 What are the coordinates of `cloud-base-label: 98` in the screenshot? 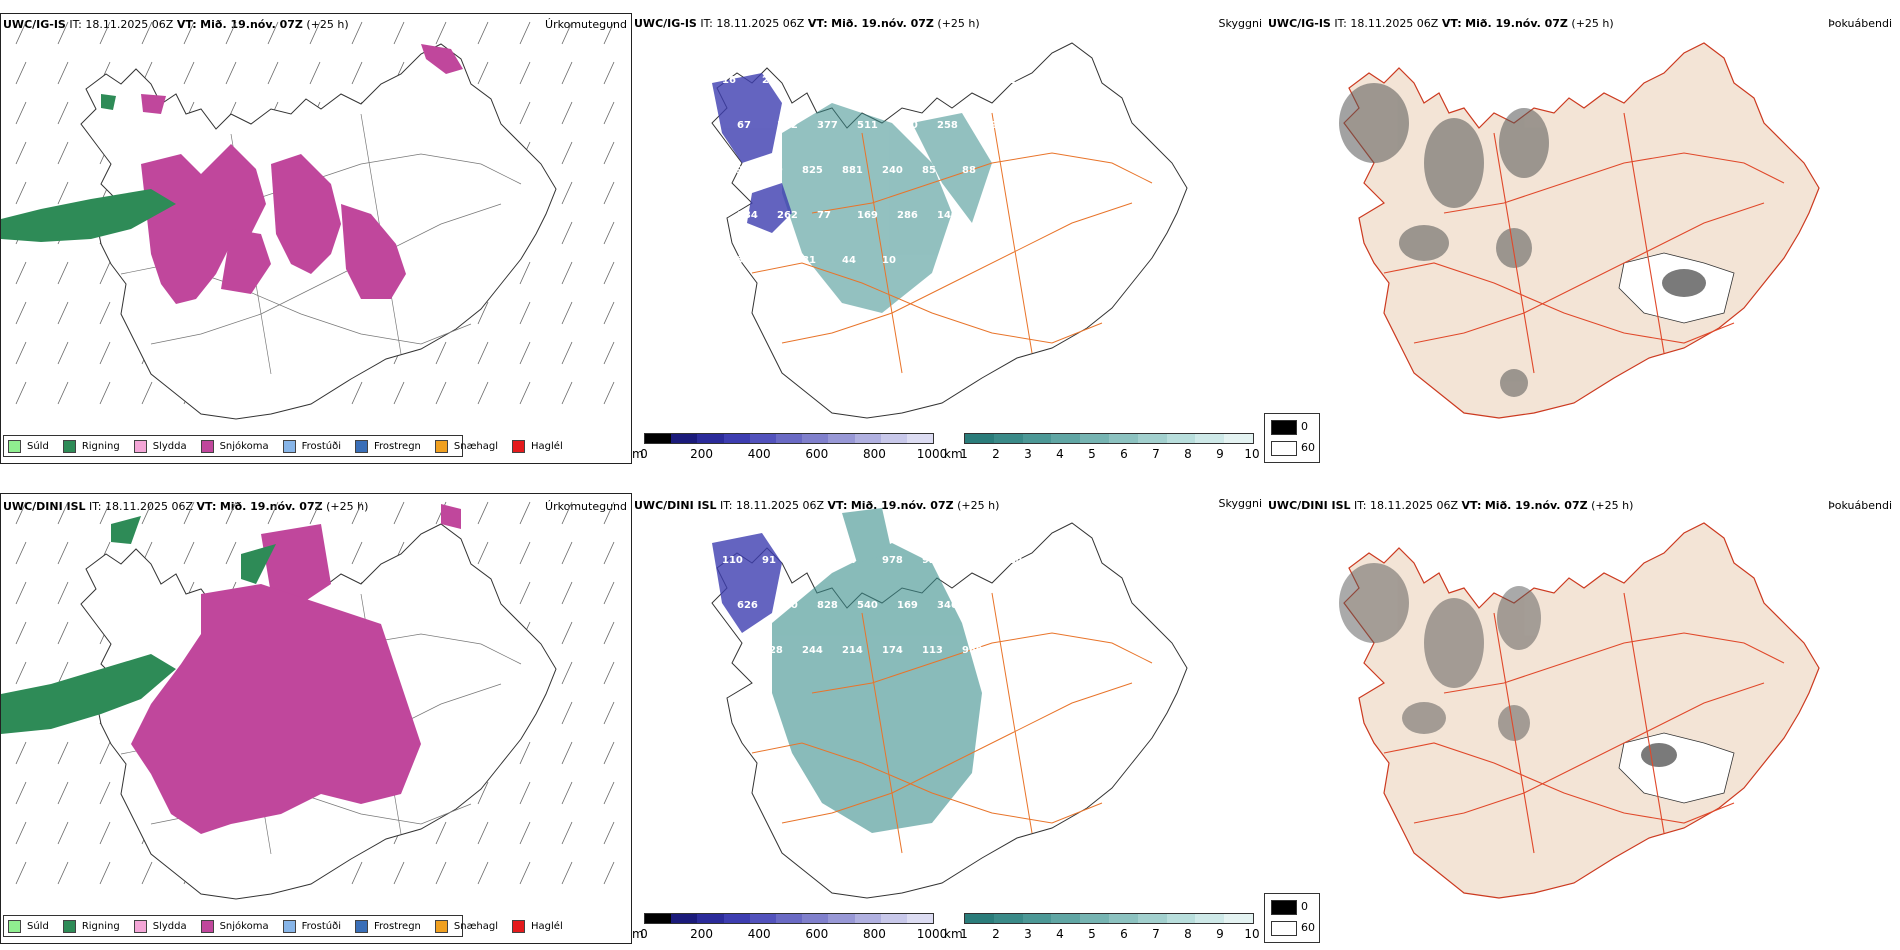 It's located at (1009, 170).